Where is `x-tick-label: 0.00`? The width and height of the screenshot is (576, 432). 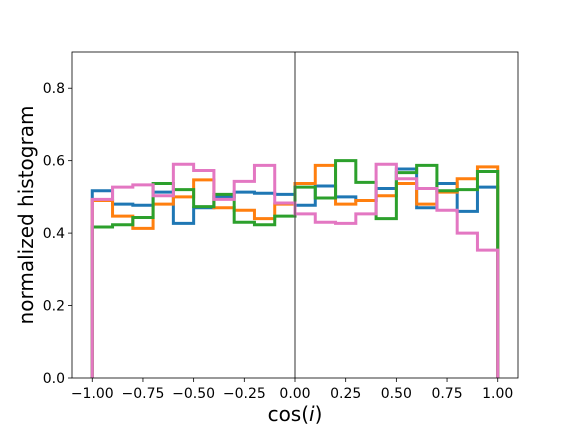 x-tick-label: 0.00 is located at coordinates (294, 394).